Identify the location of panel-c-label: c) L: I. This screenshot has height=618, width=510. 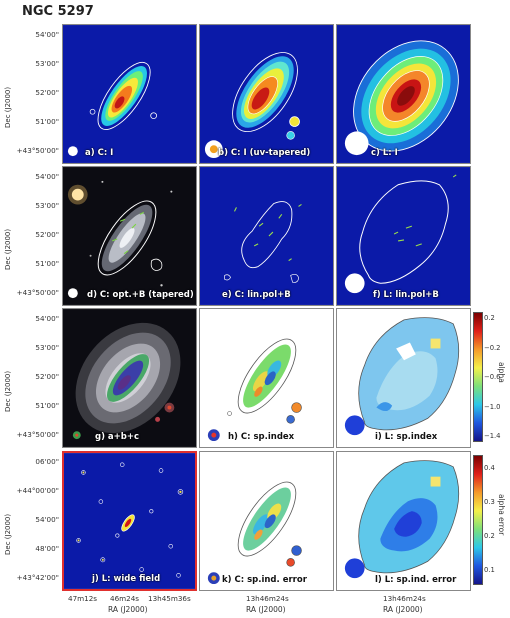
(384, 153).